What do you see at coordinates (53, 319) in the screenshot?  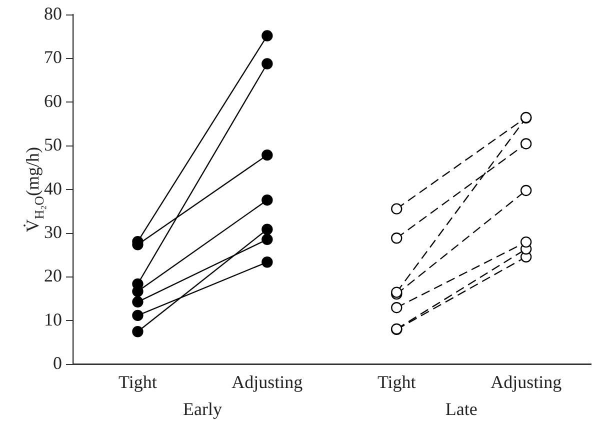 I see `y-tick-label: 10` at bounding box center [53, 319].